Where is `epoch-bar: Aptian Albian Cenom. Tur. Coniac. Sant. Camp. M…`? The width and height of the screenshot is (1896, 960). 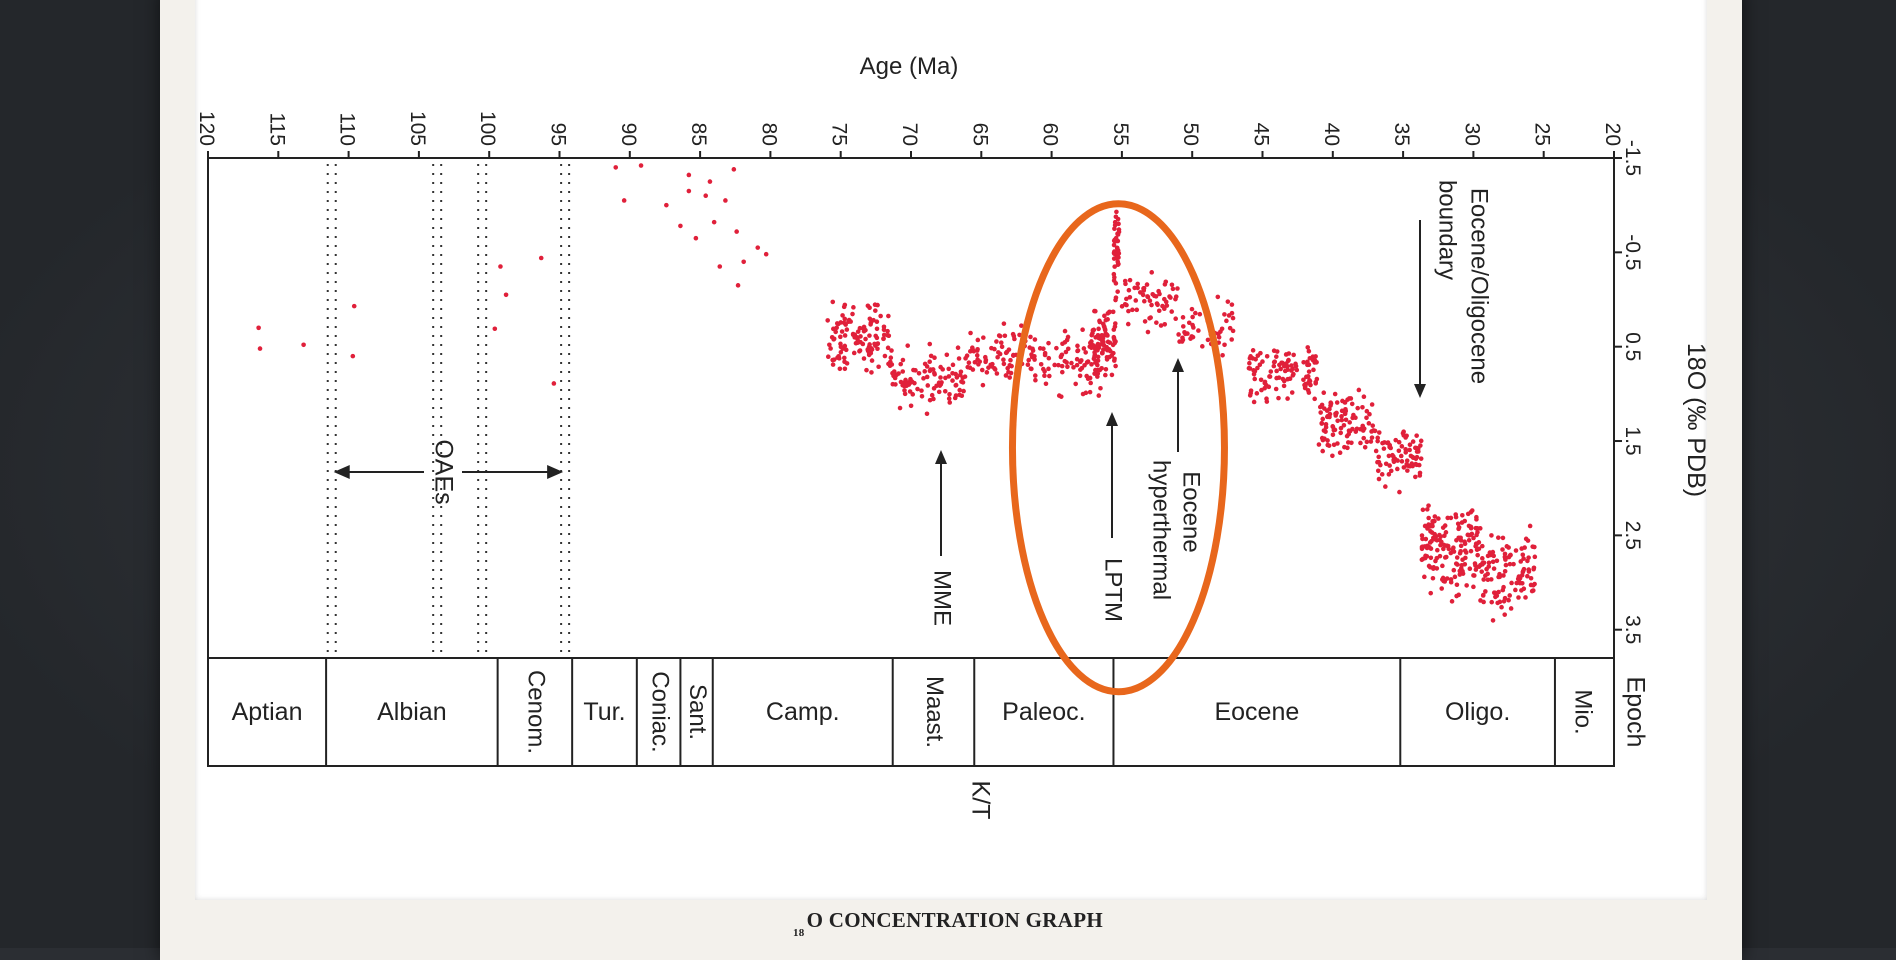 epoch-bar: Aptian Albian Cenom. Tur. Coniac. Sant. Camp. M… is located at coordinates (928, 738).